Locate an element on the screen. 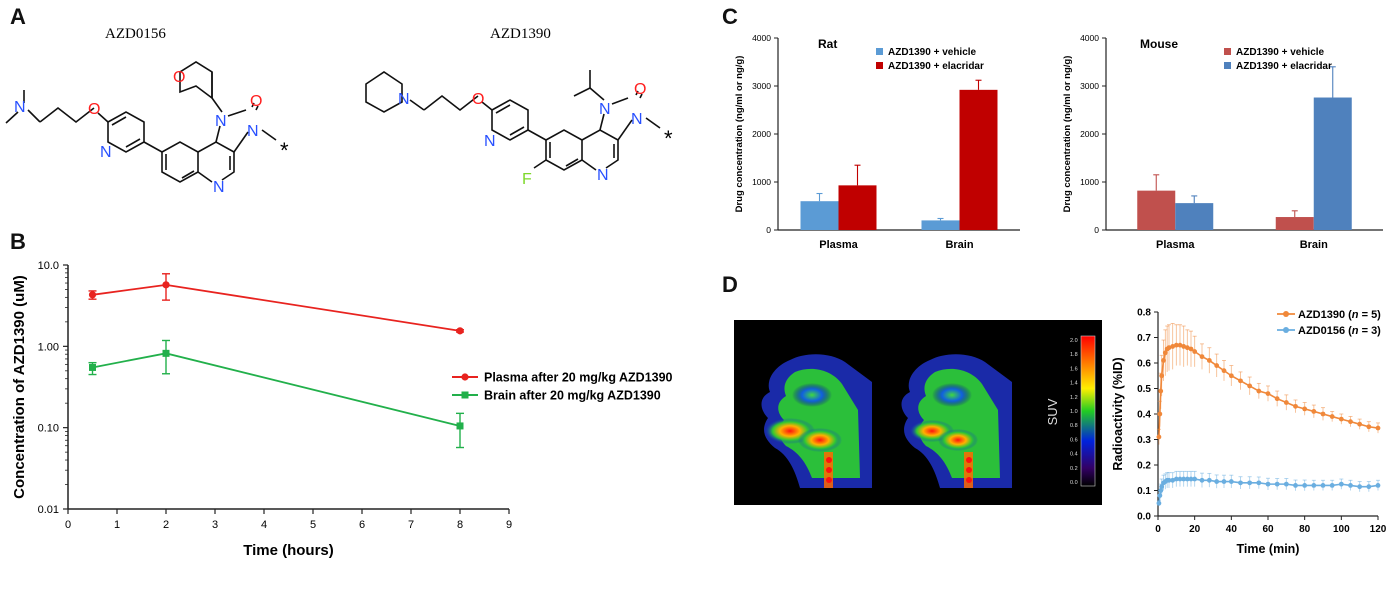 Image resolution: width=1400 pixels, height=590 pixels. legend-label: AZD1390 (n = 5) is located at coordinates (1339, 315).